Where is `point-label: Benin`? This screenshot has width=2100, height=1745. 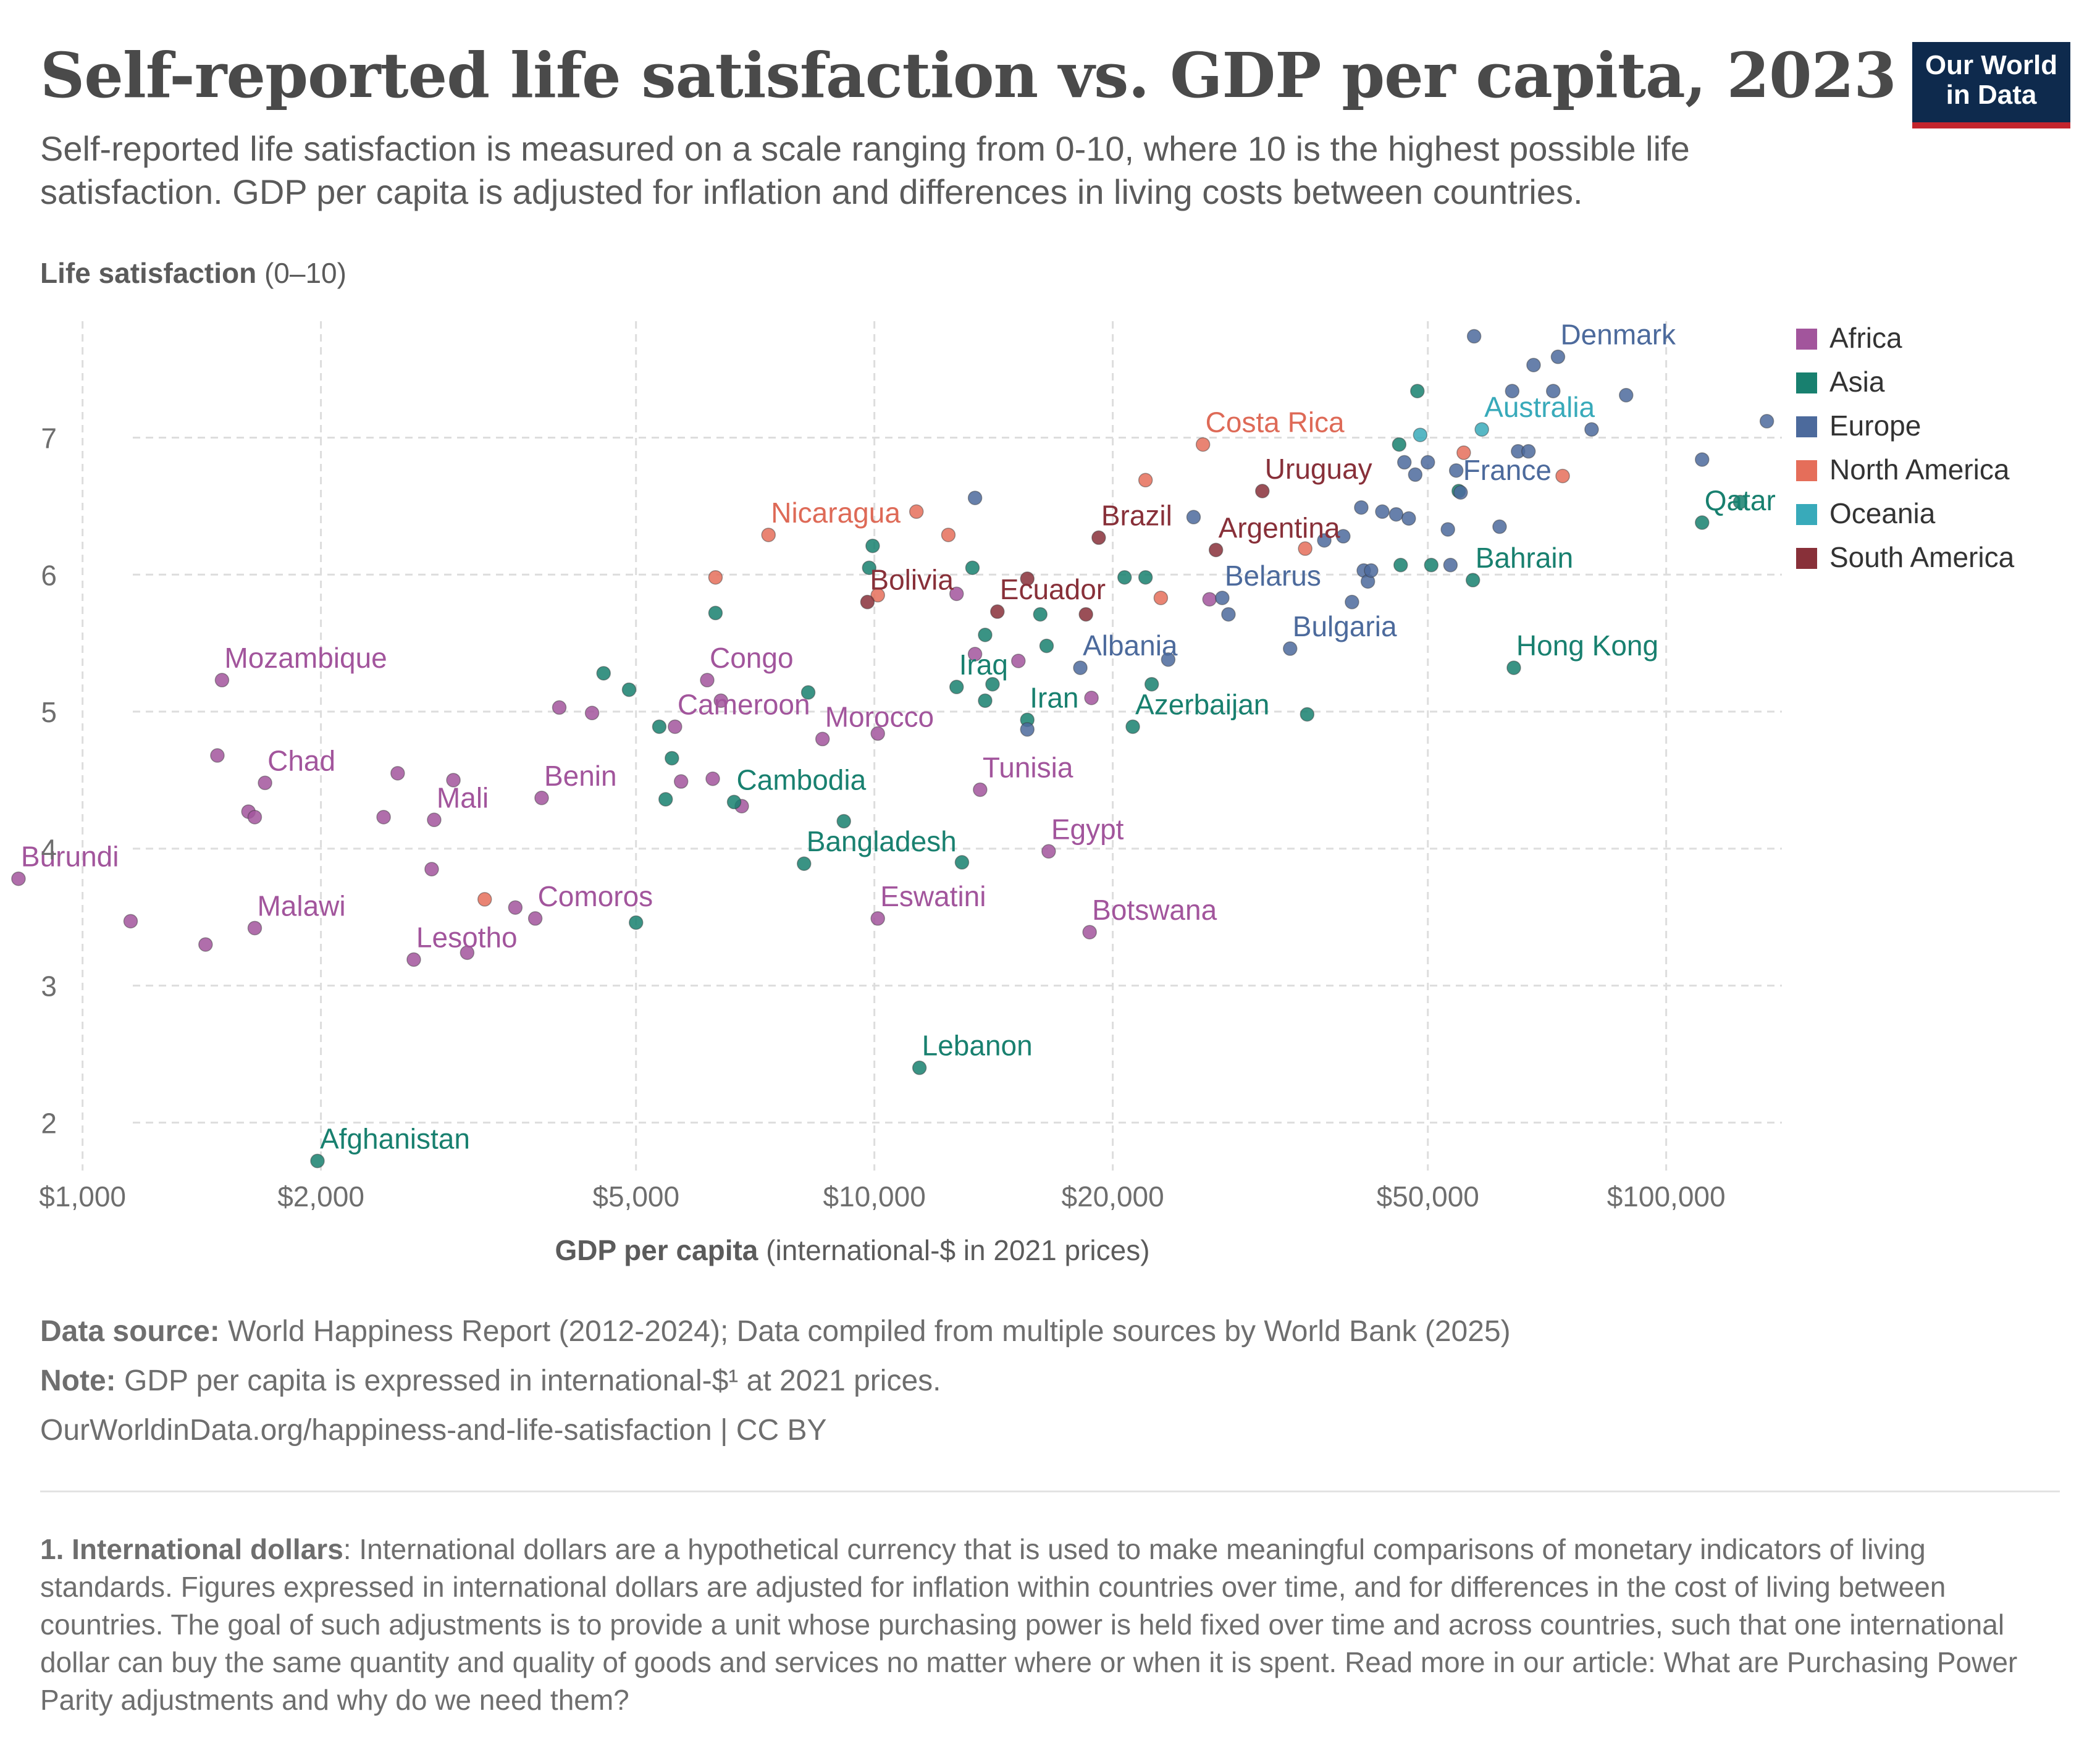
point-label: Benin is located at coordinates (580, 776).